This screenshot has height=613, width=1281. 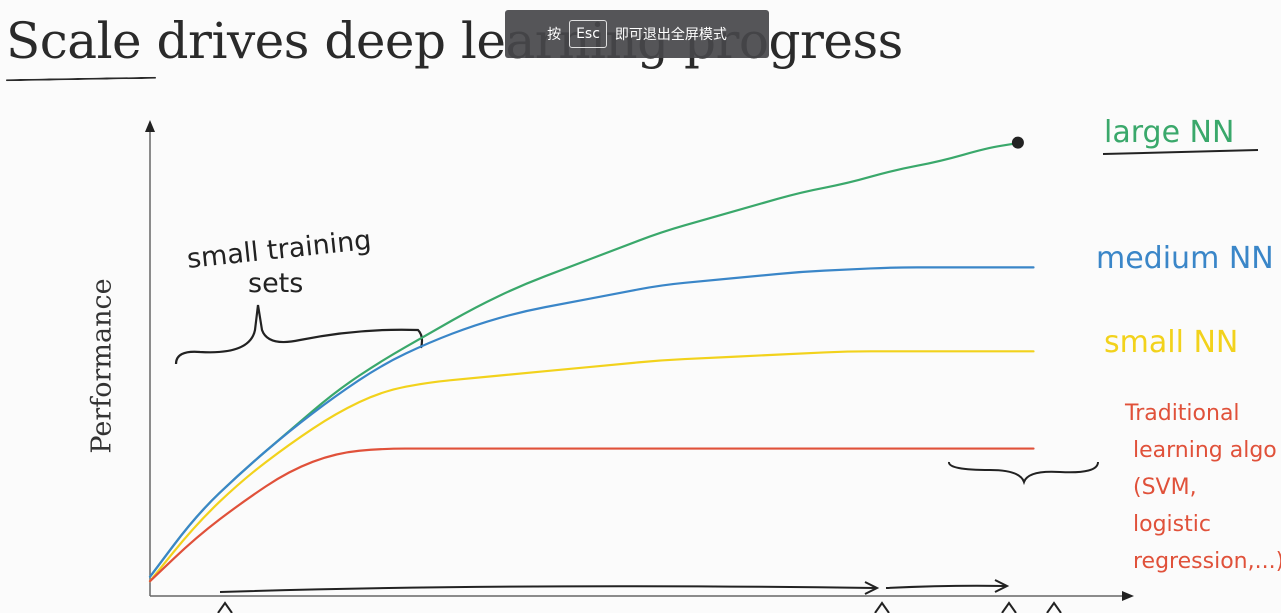 What do you see at coordinates (1169, 132) in the screenshot?
I see `series-label-large-nn-0: large NN` at bounding box center [1169, 132].